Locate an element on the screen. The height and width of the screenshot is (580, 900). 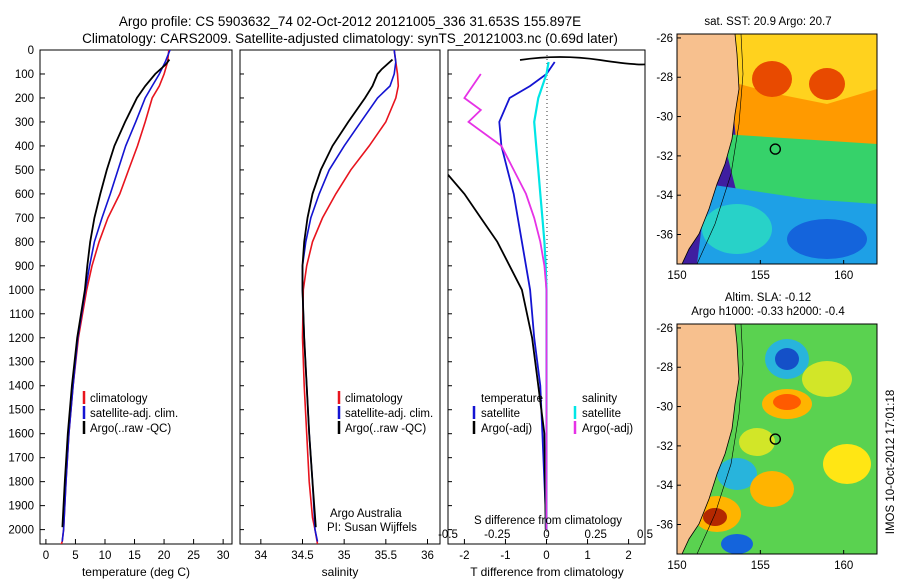
sla-map-frame is located at coordinates (777, 439).